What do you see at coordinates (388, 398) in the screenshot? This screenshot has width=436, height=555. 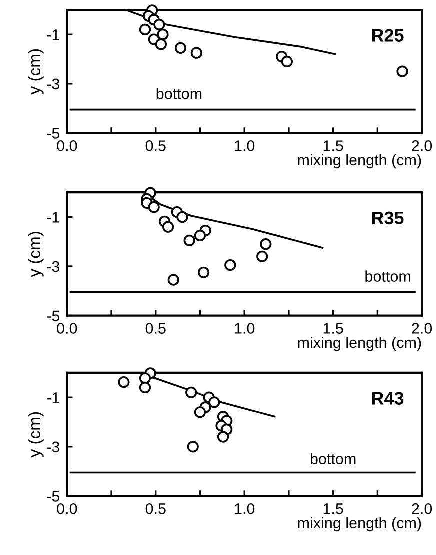 I see `annotation: R43` at bounding box center [388, 398].